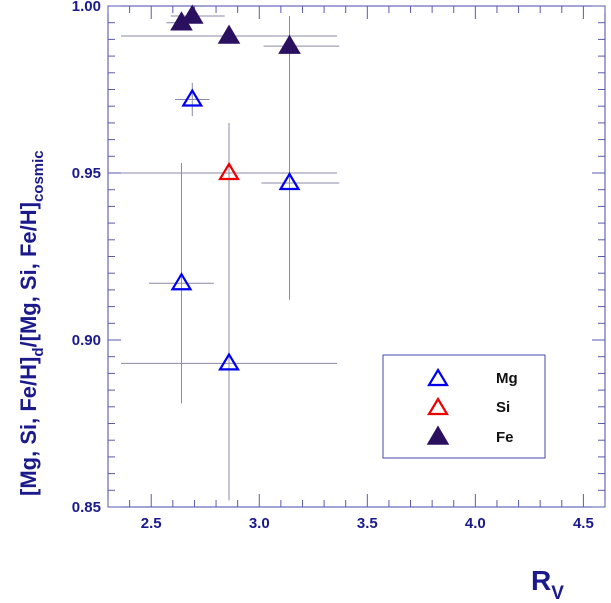  What do you see at coordinates (38, 176) in the screenshot?
I see `y-axis-title-sub2: cosmic` at bounding box center [38, 176].